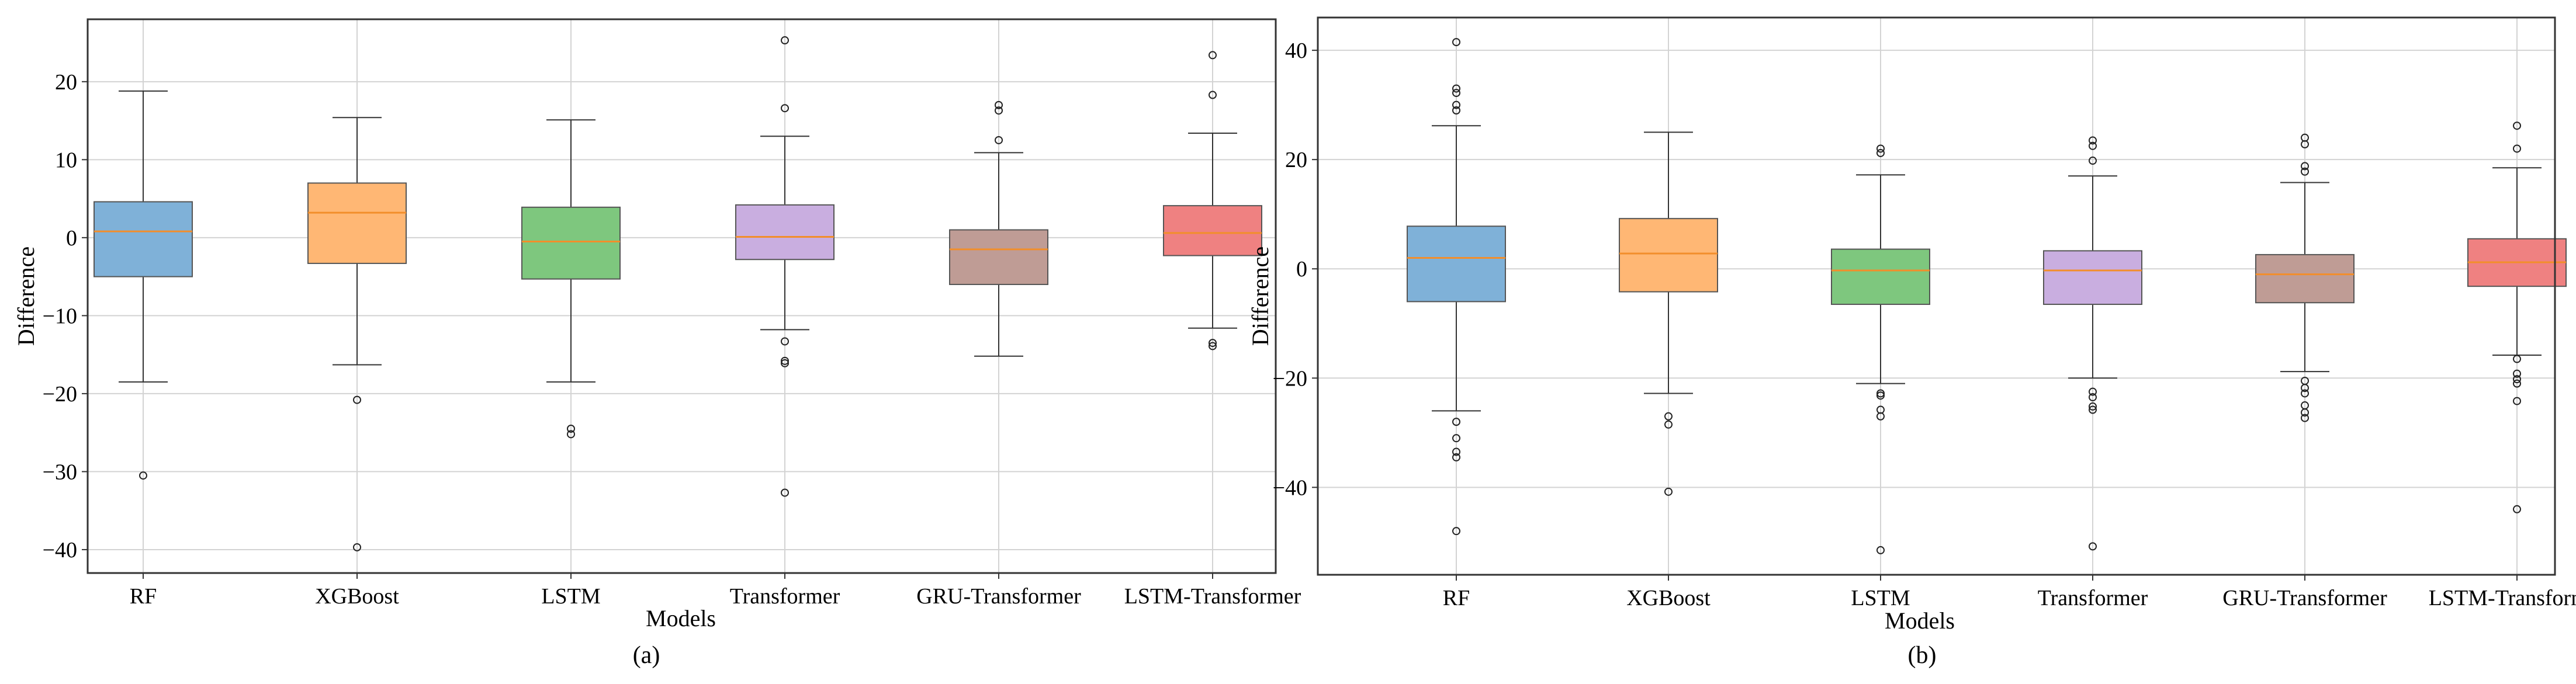 This screenshot has height=684, width=2576. I want to click on y-tick-label: 20, so click(66, 82).